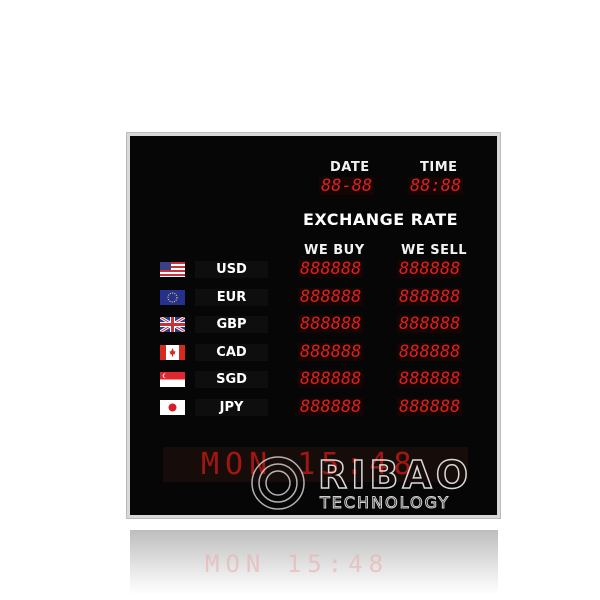 Image resolution: width=600 pixels, height=600 pixels. Describe the element at coordinates (231, 269) in the screenshot. I see `currency-code: USD` at that location.